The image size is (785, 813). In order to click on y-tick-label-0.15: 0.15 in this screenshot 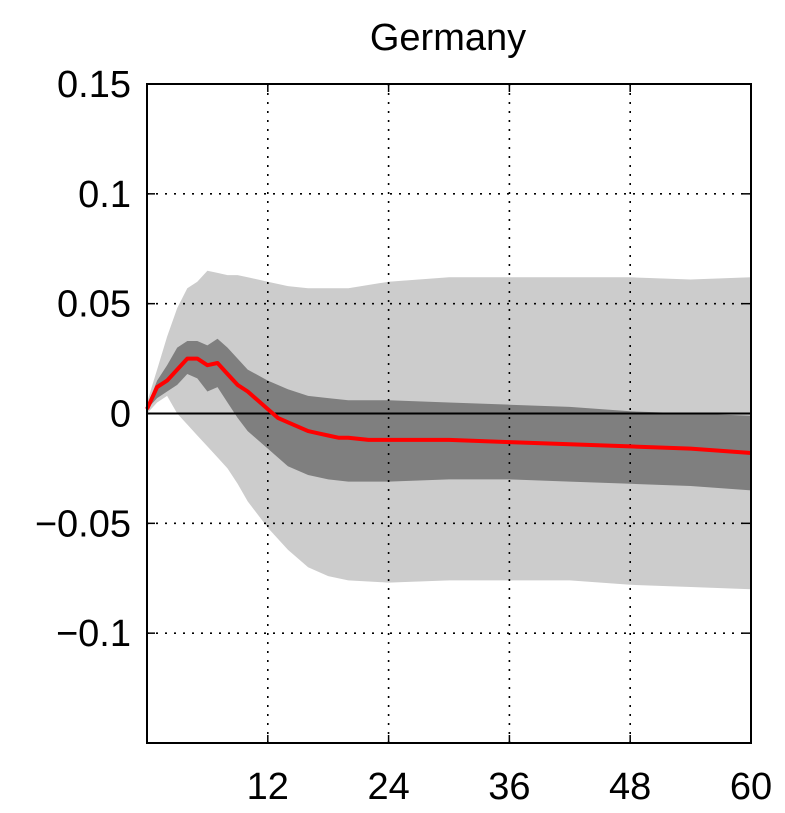, I will do `click(94, 85)`.